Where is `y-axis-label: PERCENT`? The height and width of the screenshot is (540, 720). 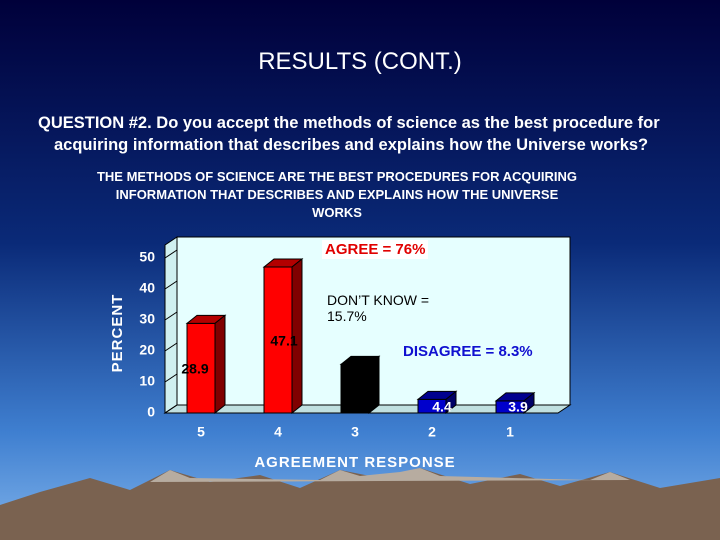
y-axis-label: PERCENT is located at coordinates (117, 333).